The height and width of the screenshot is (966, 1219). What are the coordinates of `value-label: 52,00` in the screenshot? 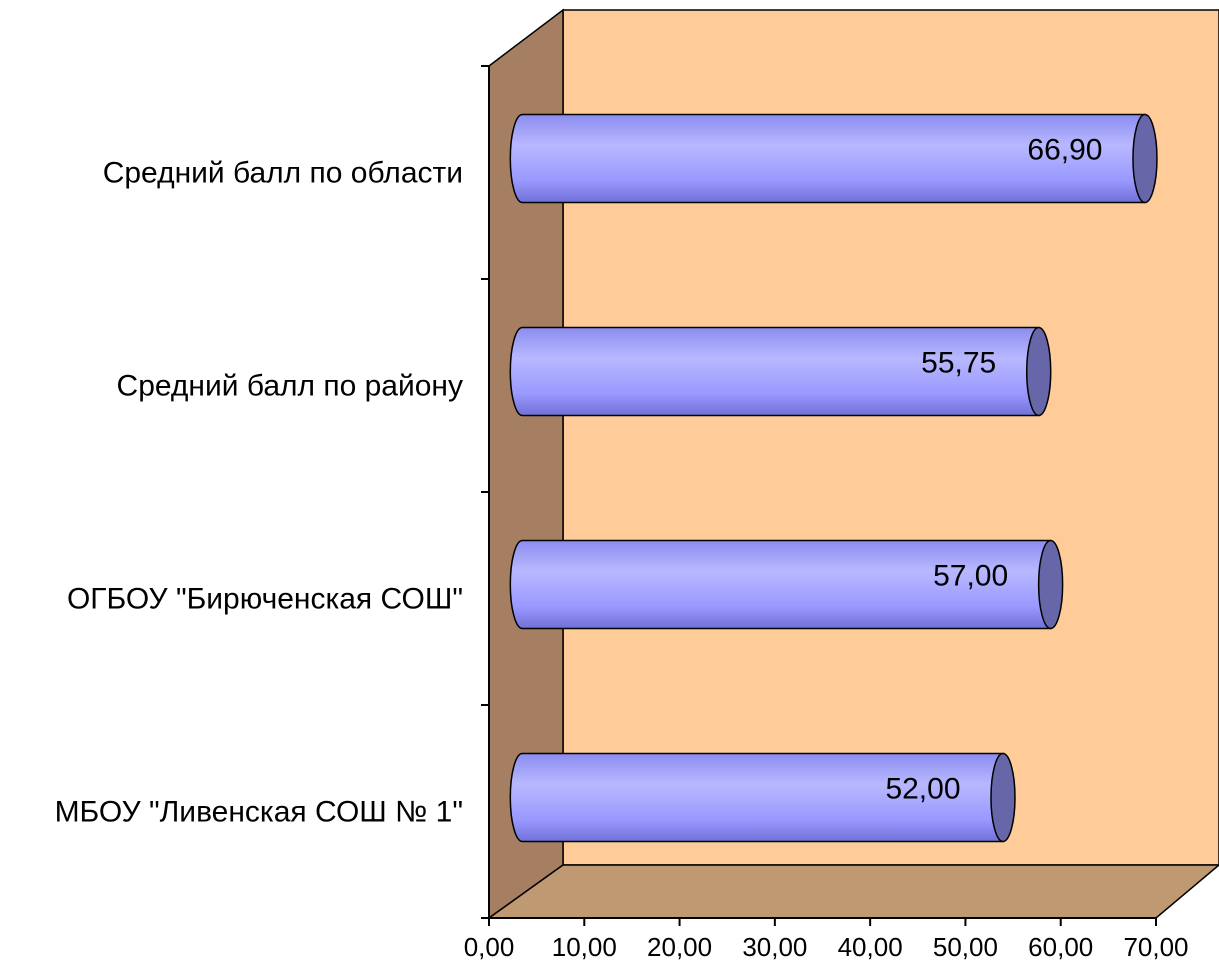 It's located at (922, 789).